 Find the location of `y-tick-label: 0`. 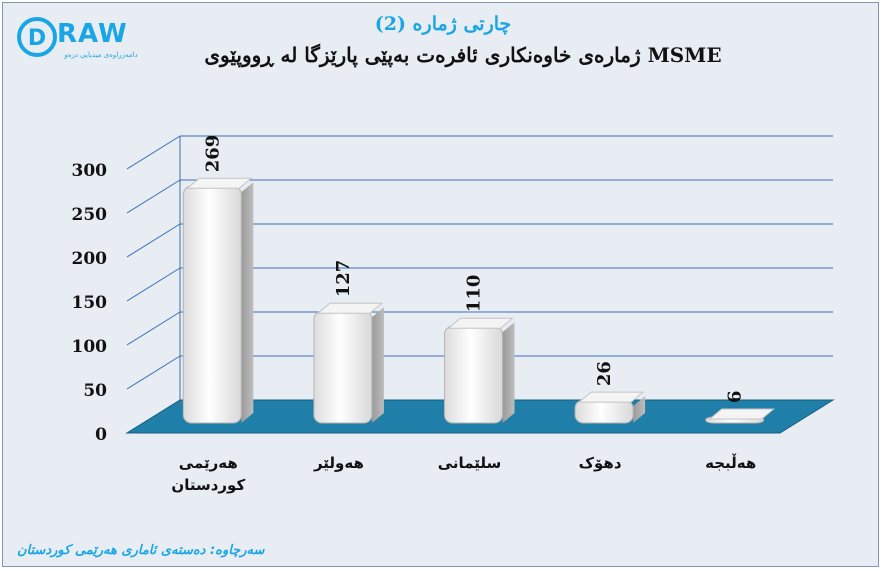

y-tick-label: 0 is located at coordinates (101, 435).